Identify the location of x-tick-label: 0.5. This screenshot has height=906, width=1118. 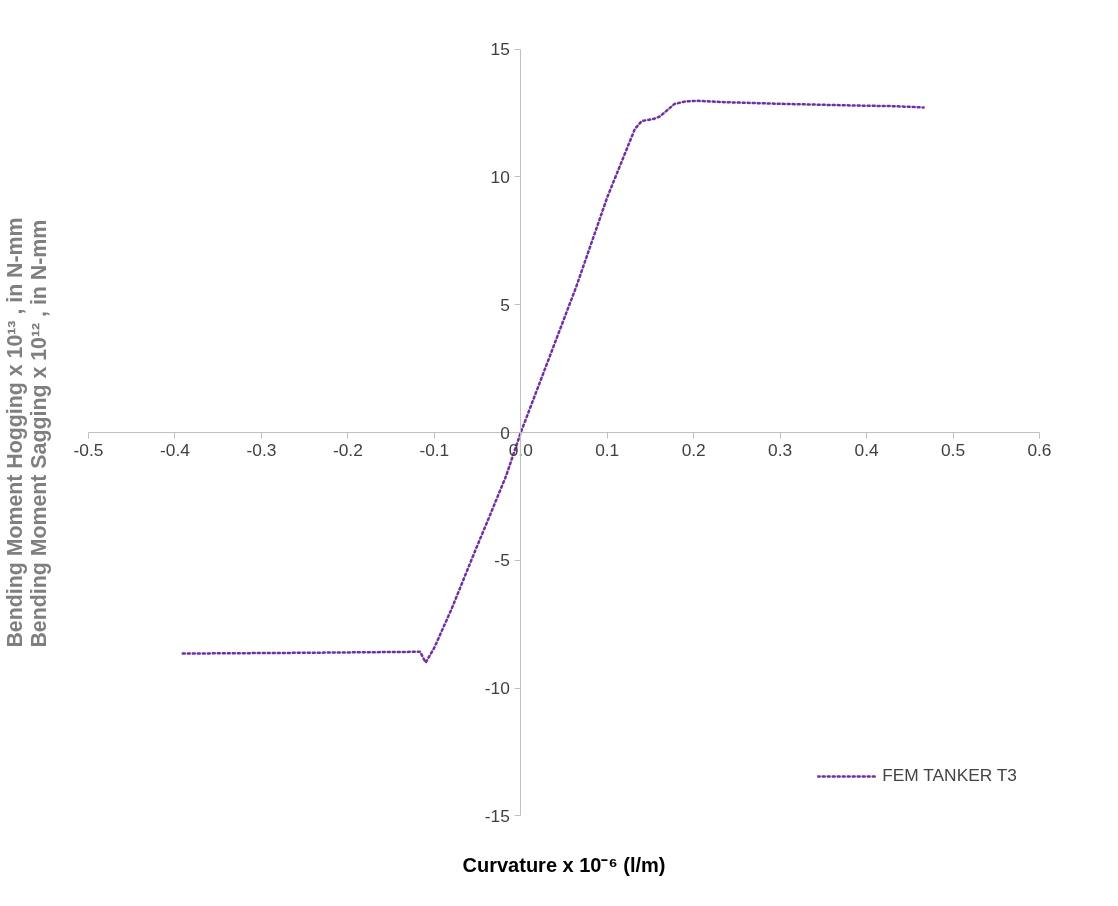
(953, 449).